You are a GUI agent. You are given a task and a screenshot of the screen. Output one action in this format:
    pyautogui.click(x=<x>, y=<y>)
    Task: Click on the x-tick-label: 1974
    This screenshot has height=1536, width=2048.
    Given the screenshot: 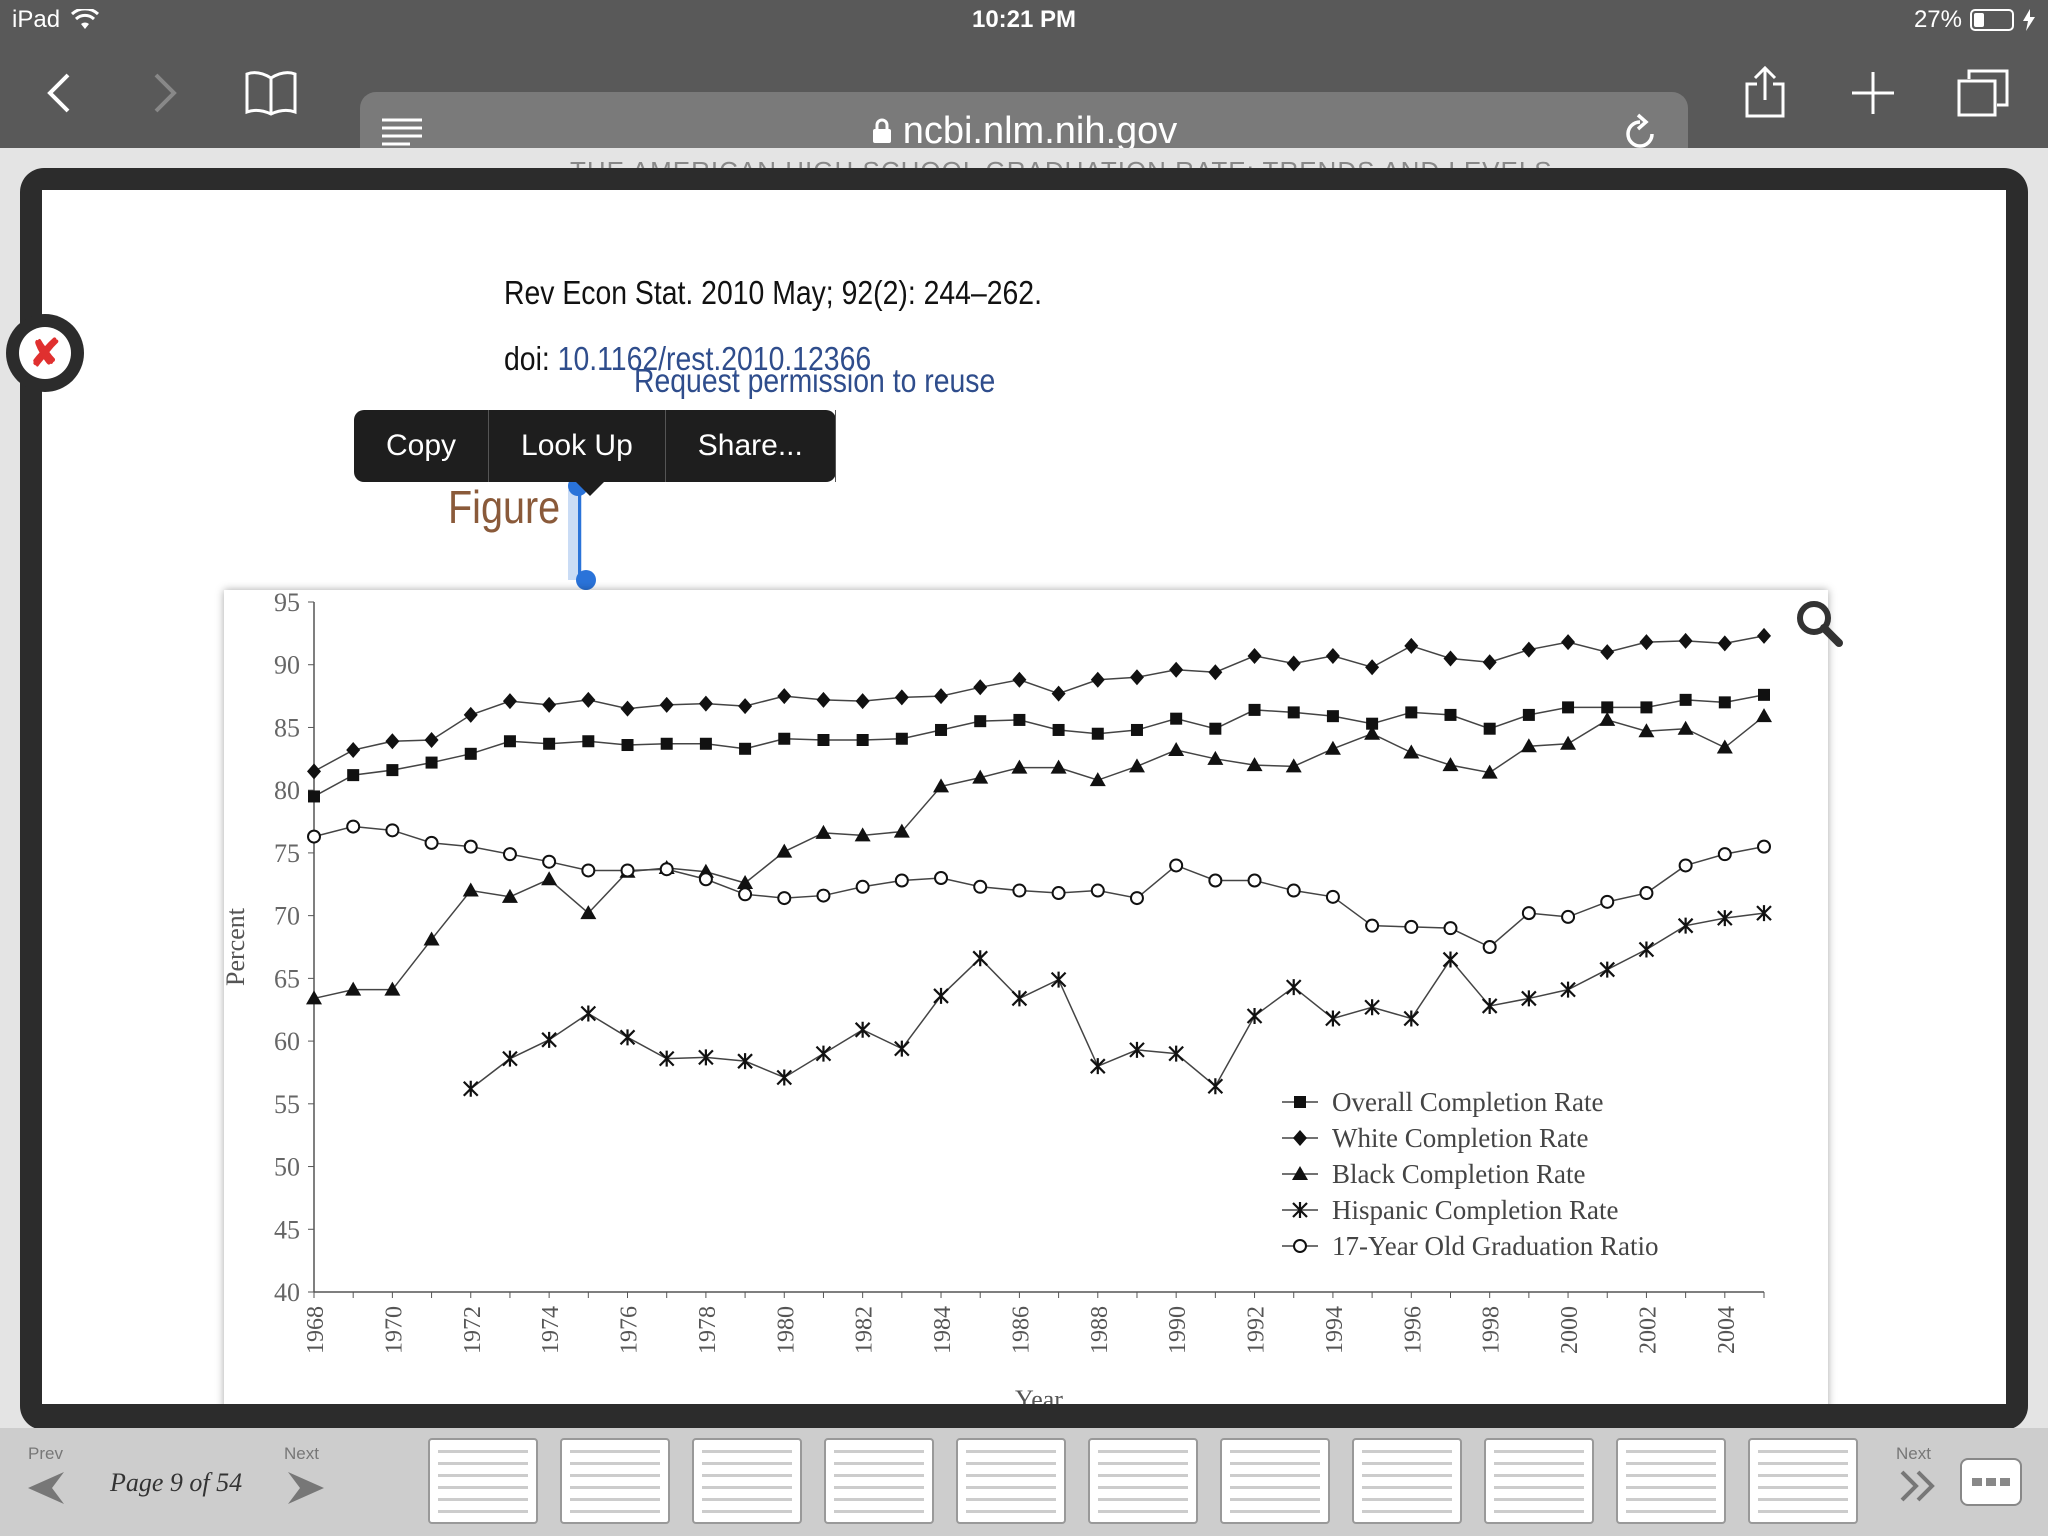 What is the action you would take?
    pyautogui.click(x=551, y=1330)
    